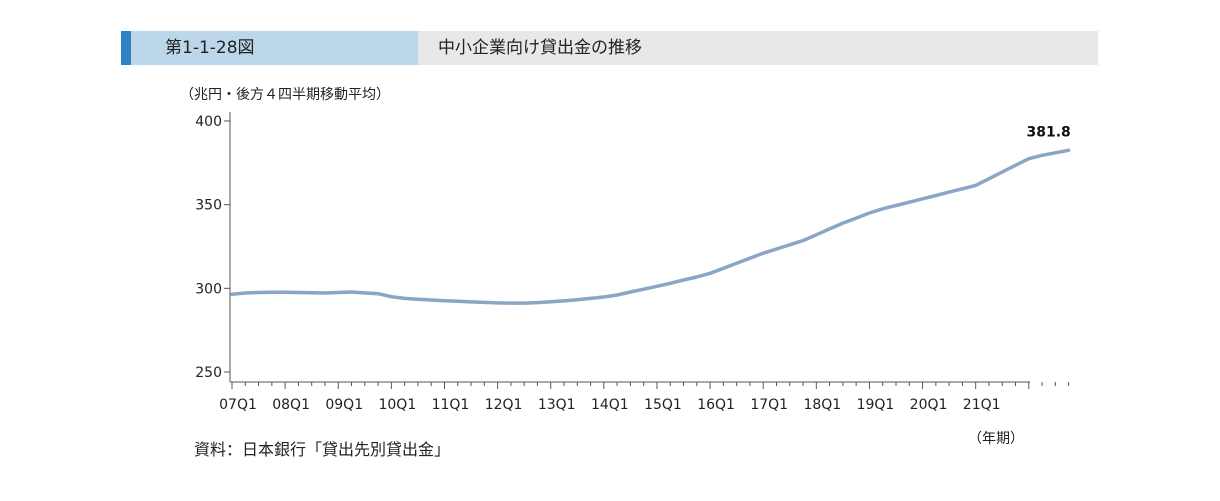 The height and width of the screenshot is (501, 1220). I want to click on figure-title: 中小企業向け貸出金の推移, so click(540, 48).